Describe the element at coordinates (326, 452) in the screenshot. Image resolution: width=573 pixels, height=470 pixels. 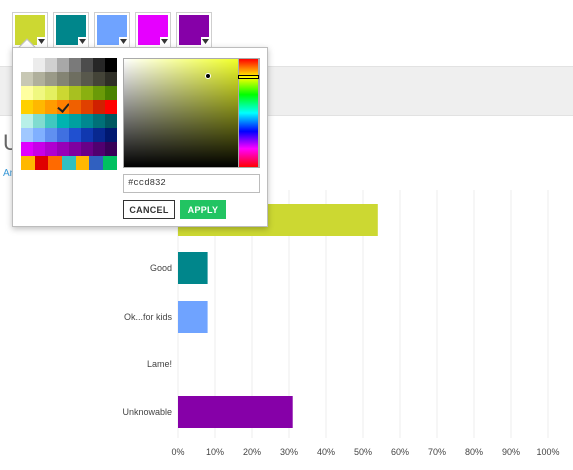
I see `x-tick-label: 40%` at that location.